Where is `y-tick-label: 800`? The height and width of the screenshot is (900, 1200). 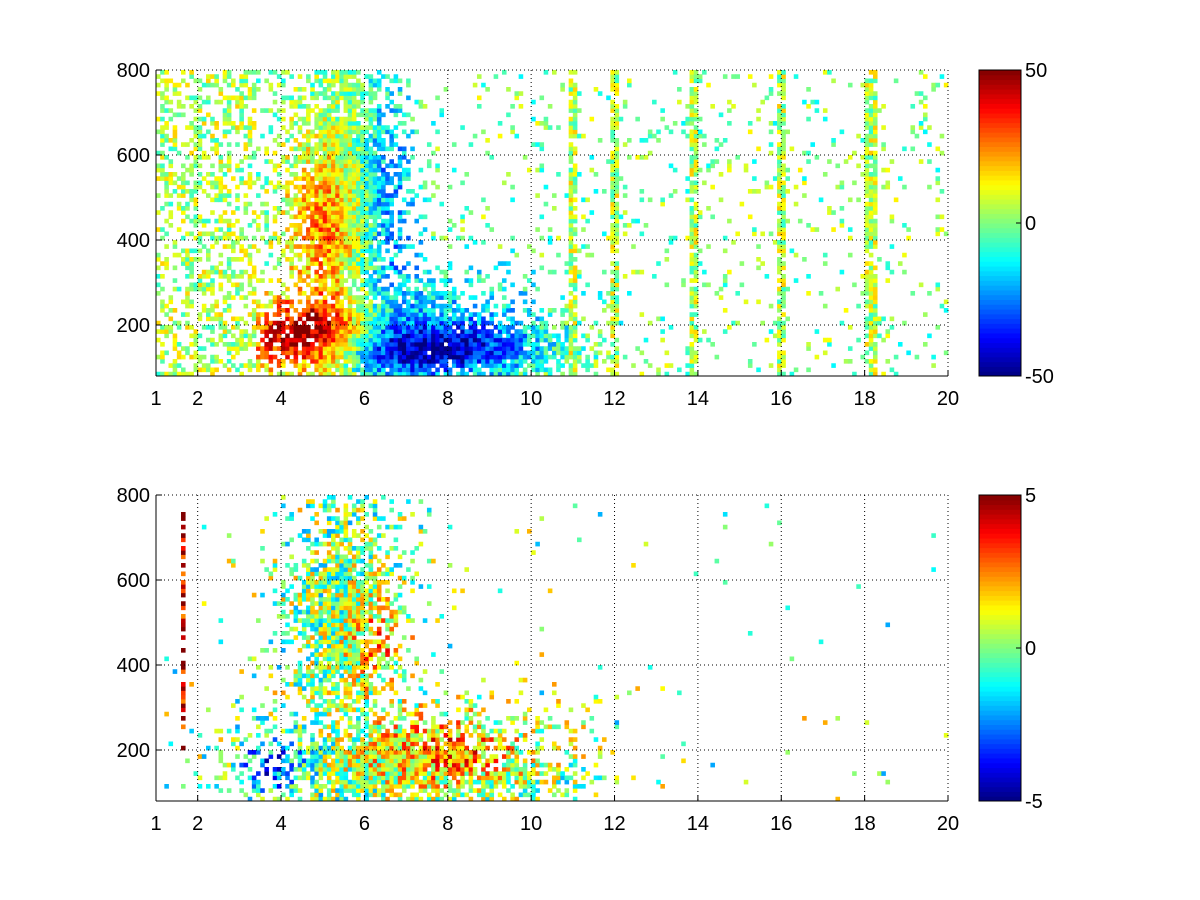 y-tick-label: 800 is located at coordinates (133, 71).